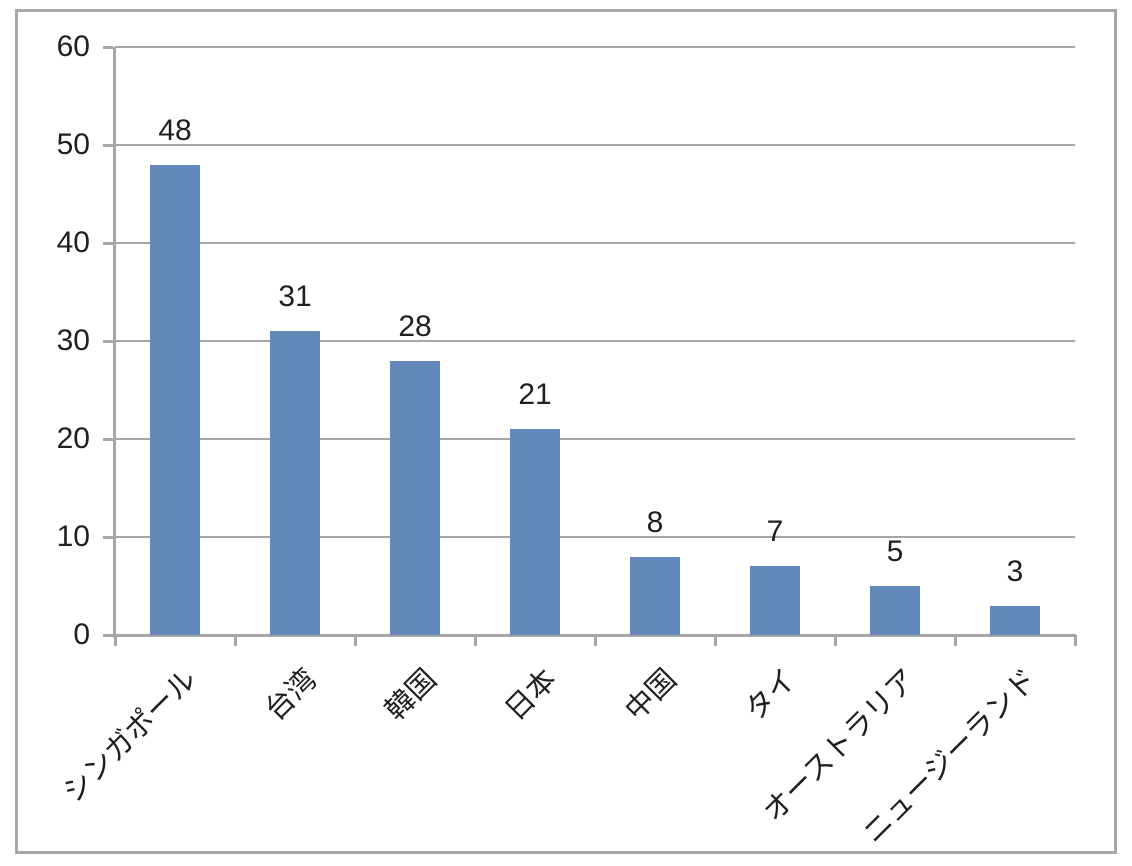 The height and width of the screenshot is (866, 1132). What do you see at coordinates (771, 695) in the screenshot?
I see `category-label: タイ` at bounding box center [771, 695].